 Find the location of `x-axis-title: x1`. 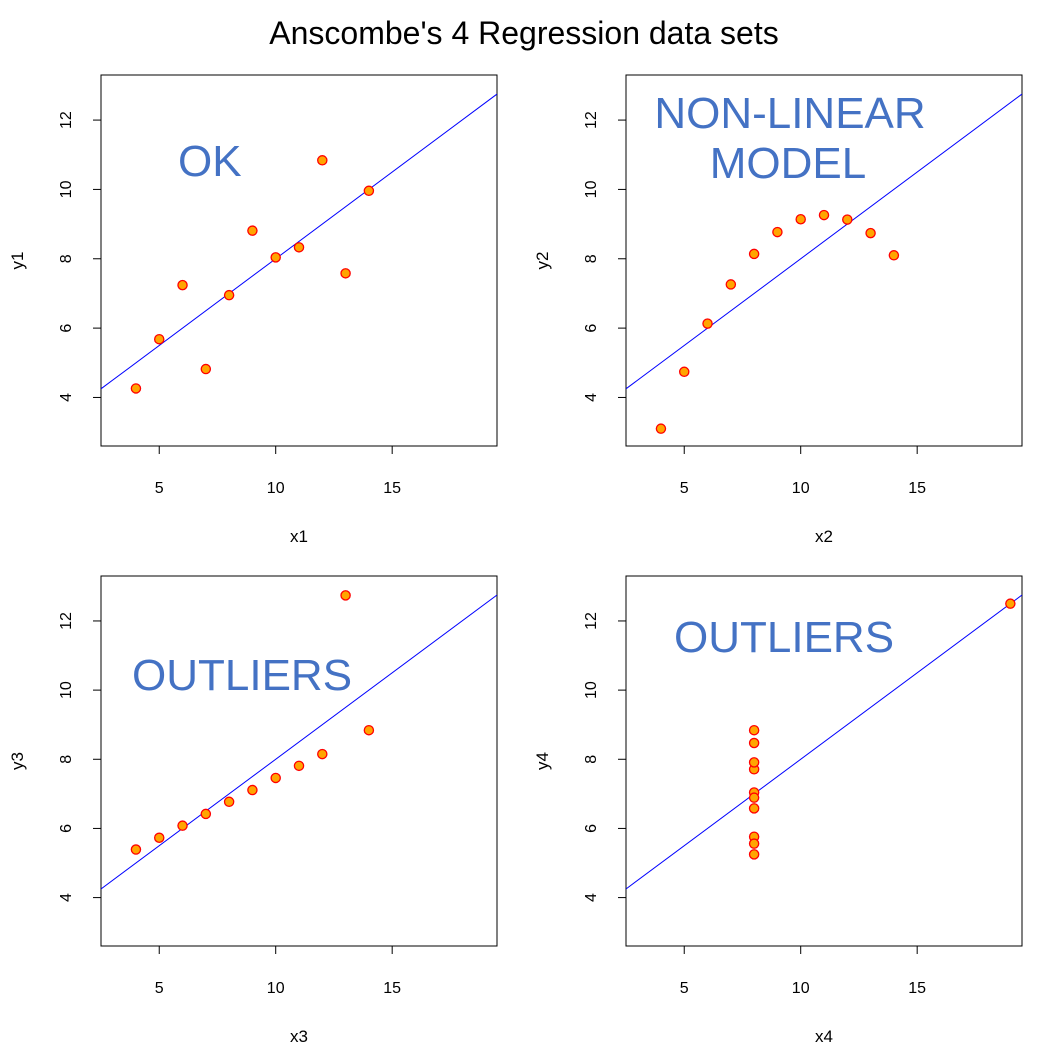

x-axis-title: x1 is located at coordinates (299, 536).